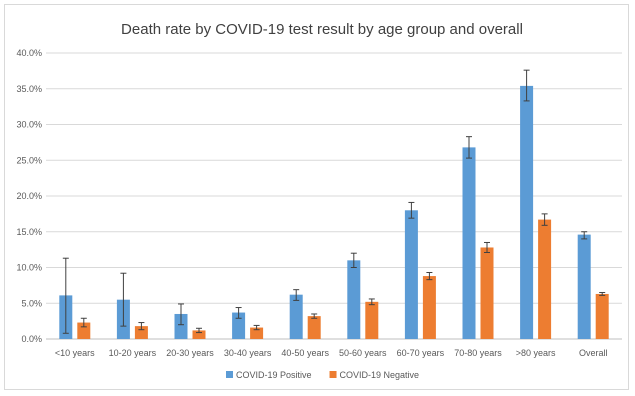 This screenshot has width=635, height=396. What do you see at coordinates (29, 53) in the screenshot?
I see `y-tick-label: 40.0%` at bounding box center [29, 53].